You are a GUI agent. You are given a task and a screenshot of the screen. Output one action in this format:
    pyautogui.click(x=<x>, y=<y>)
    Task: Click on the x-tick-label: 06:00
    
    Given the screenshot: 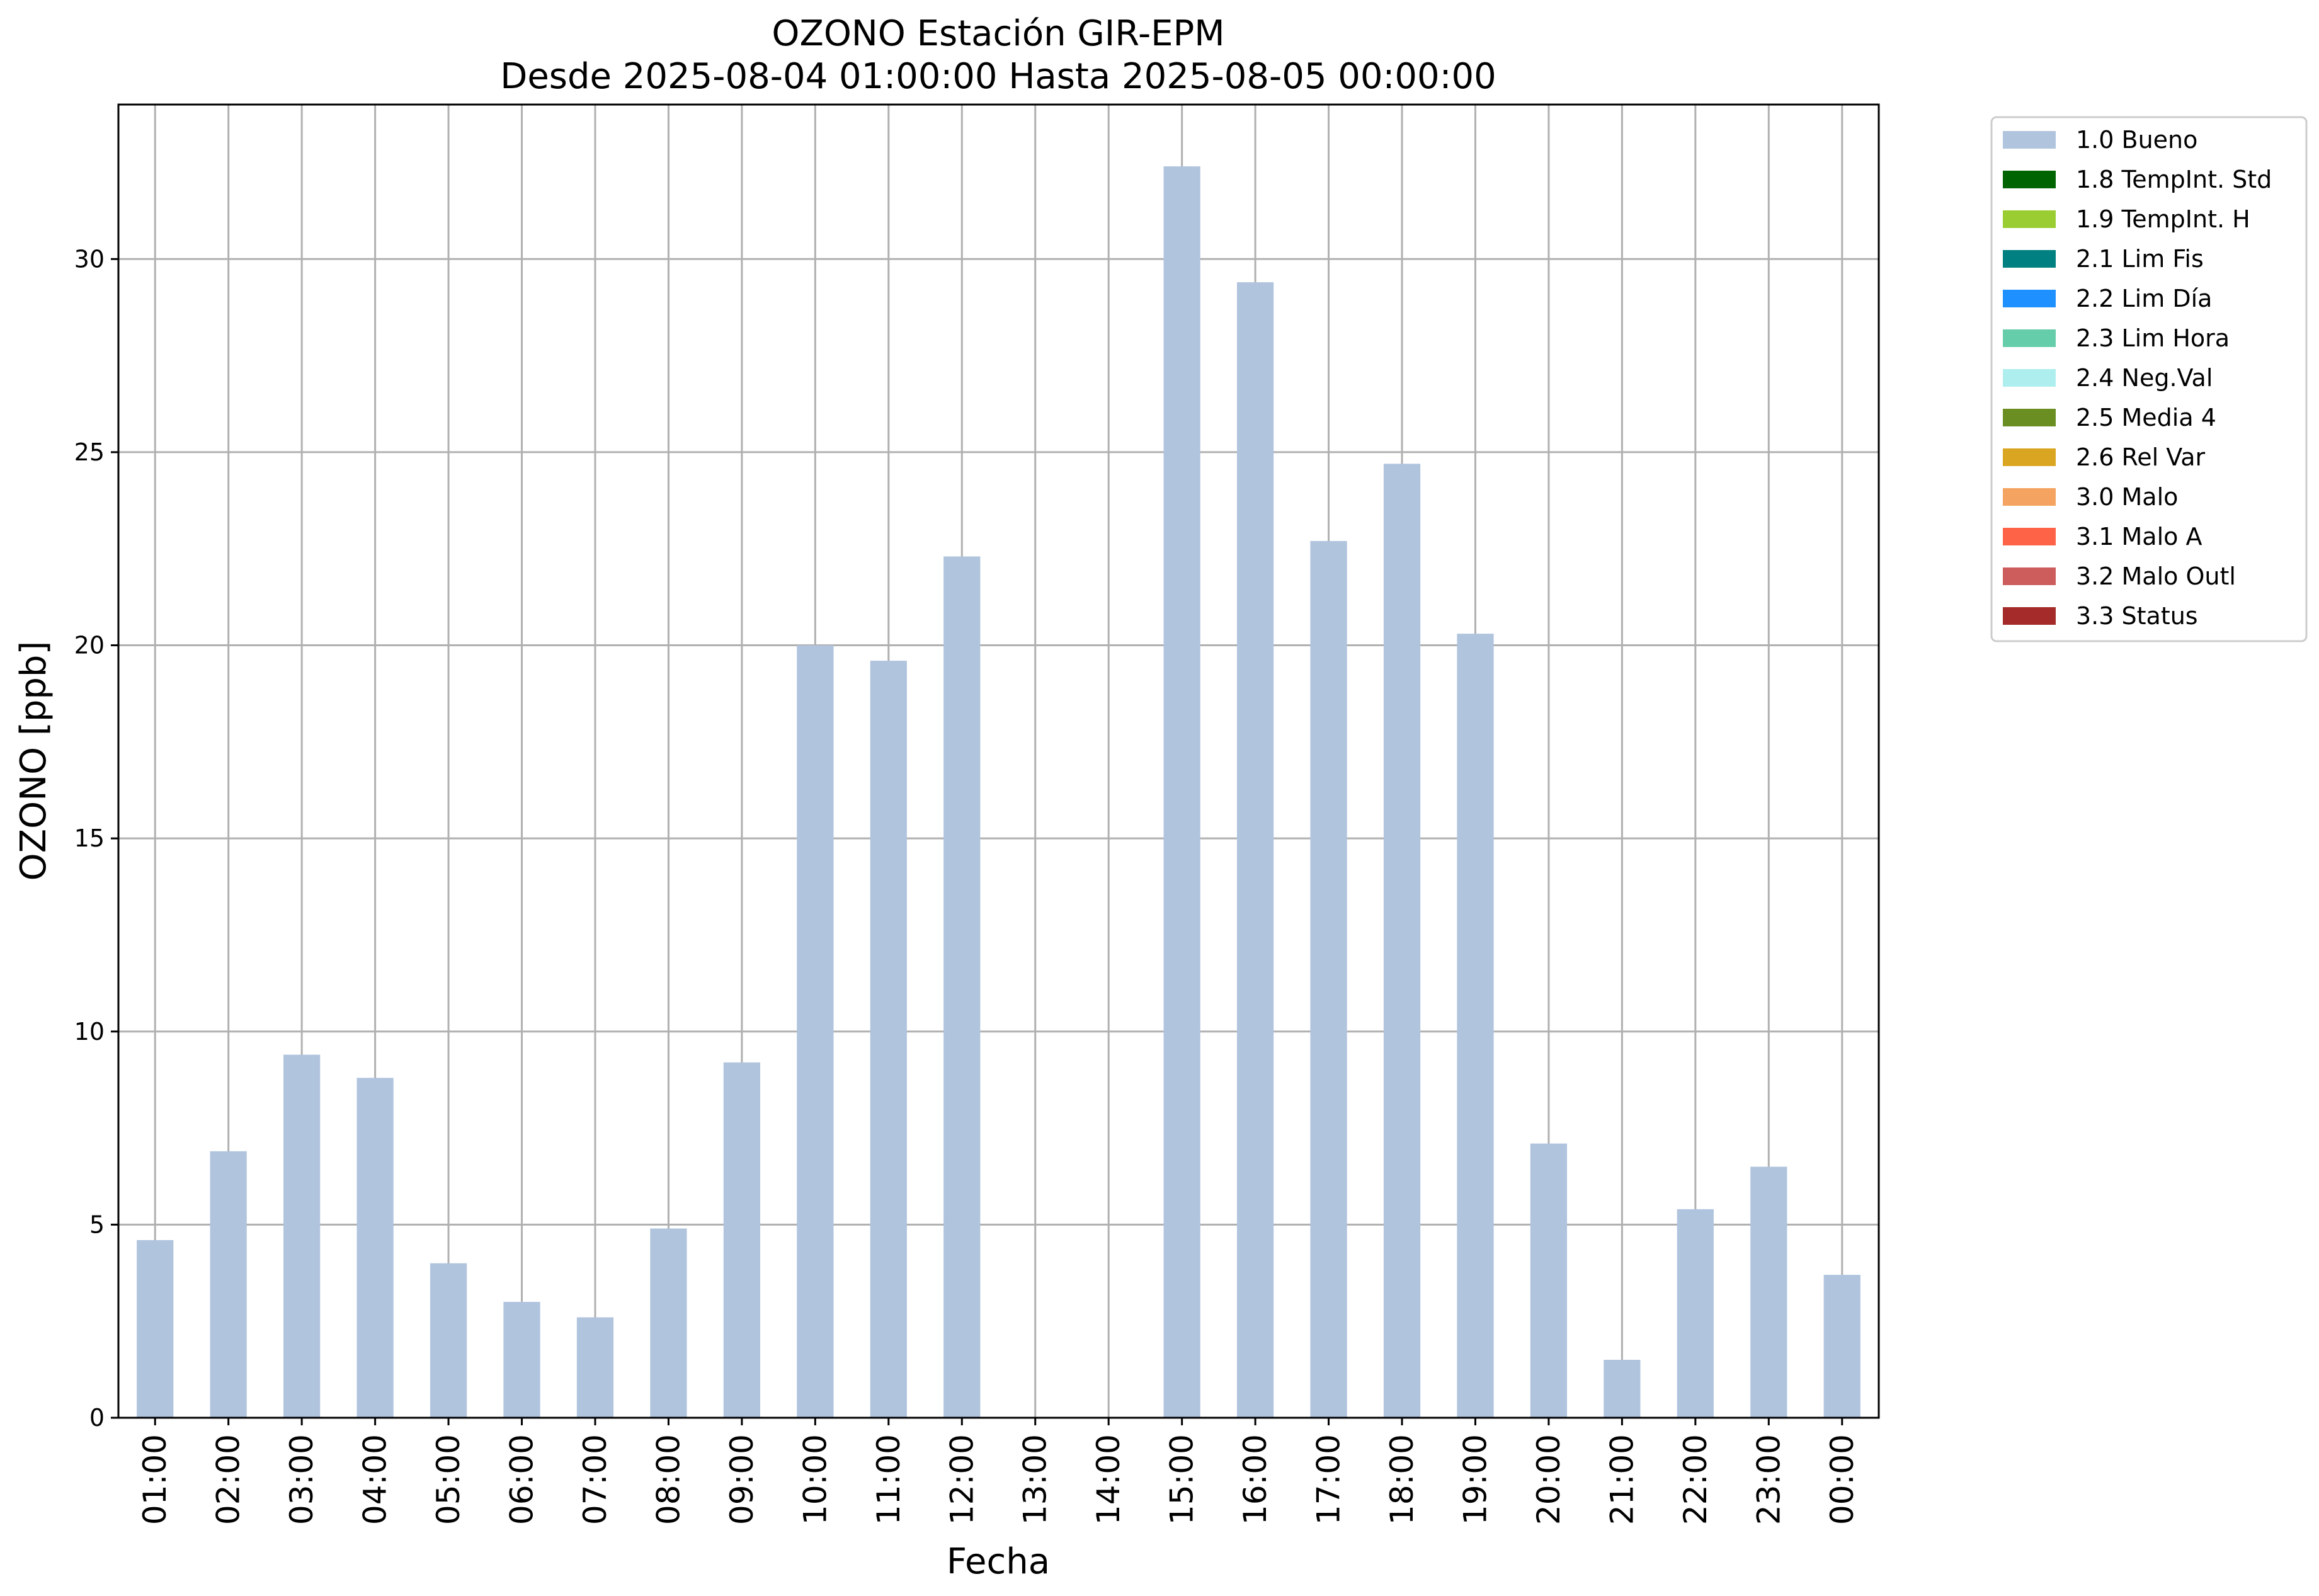 What is the action you would take?
    pyautogui.click(x=522, y=1479)
    